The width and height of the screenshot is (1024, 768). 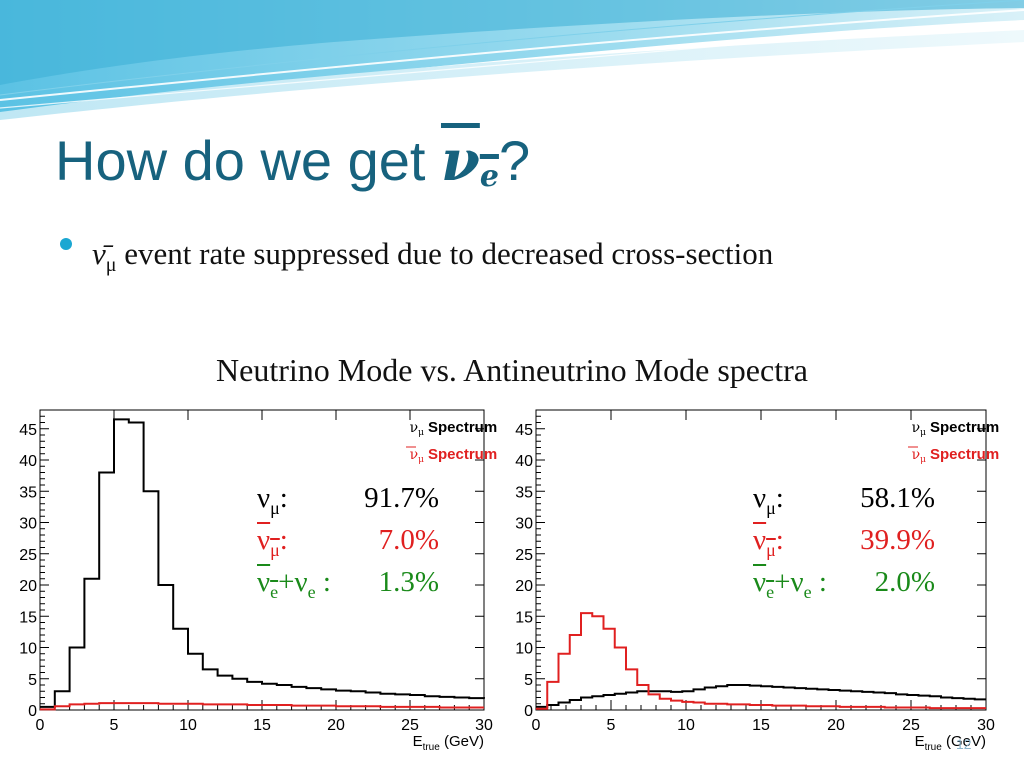 What do you see at coordinates (99, 253) in the screenshot?
I see `bullet-symbol: ν̄` at bounding box center [99, 253].